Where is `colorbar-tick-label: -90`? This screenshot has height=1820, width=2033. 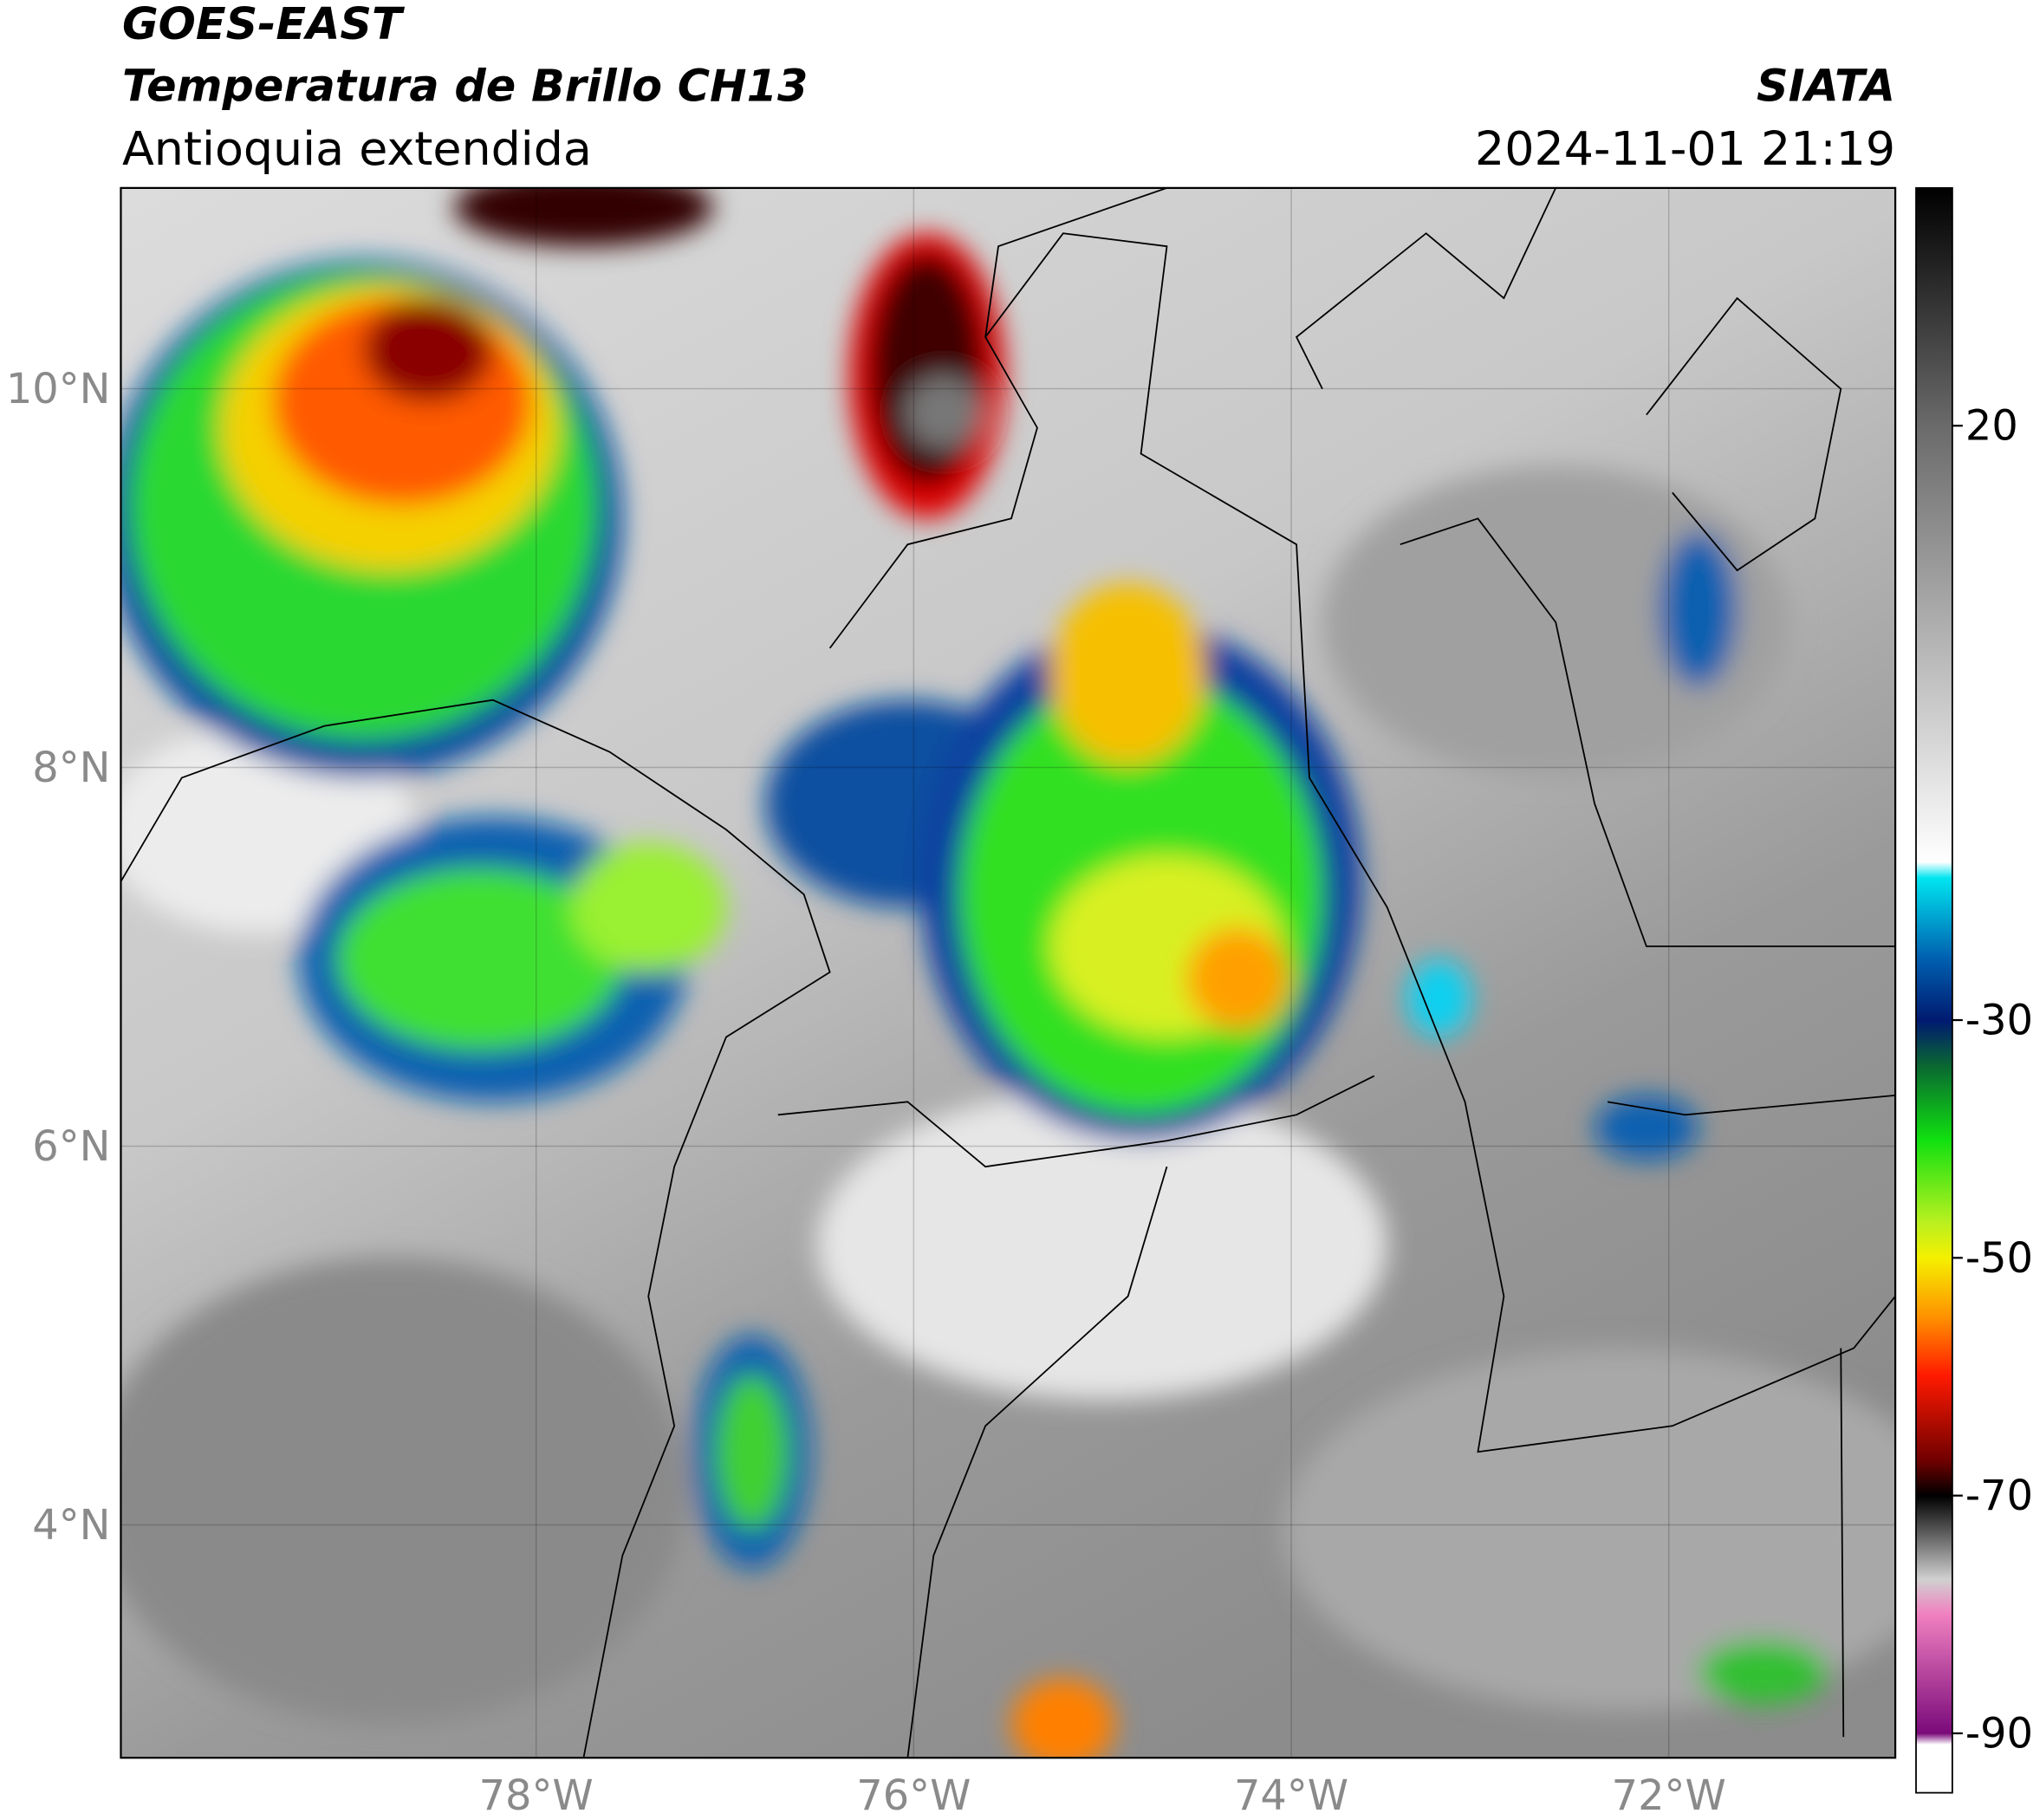
colorbar-tick-label: -90 is located at coordinates (1999, 1734).